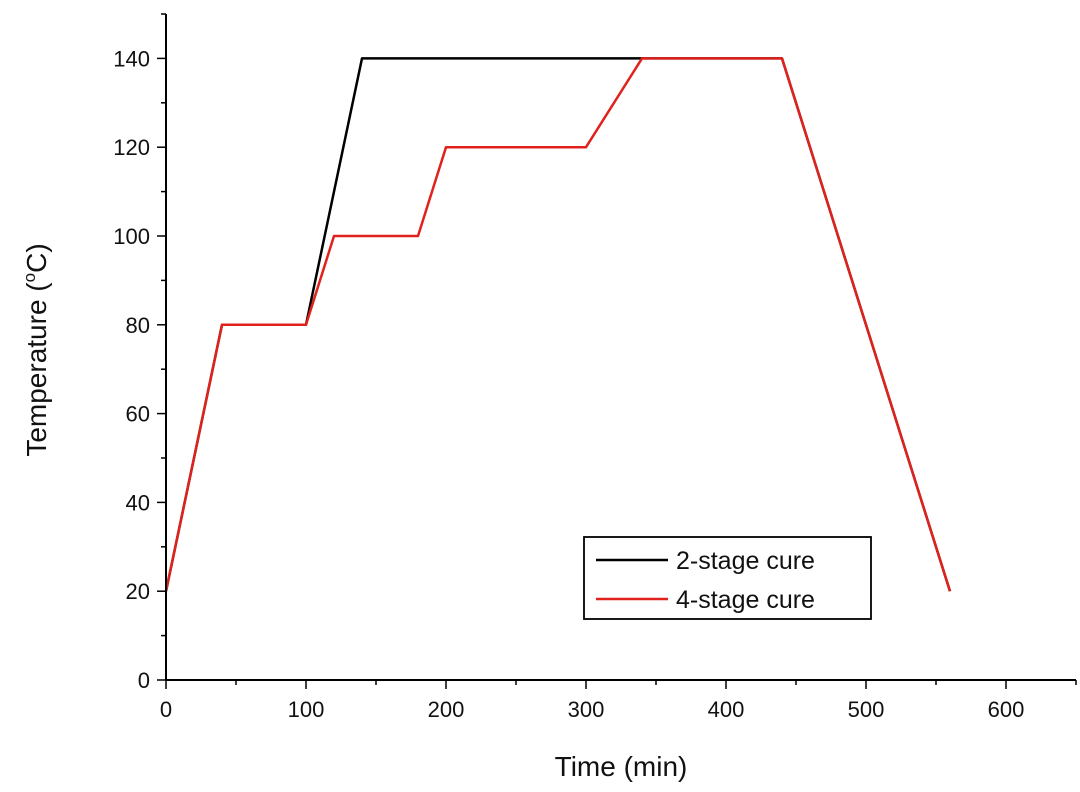  Describe the element at coordinates (36, 349) in the screenshot. I see `y-axis-title: Temperature (oC)` at that location.